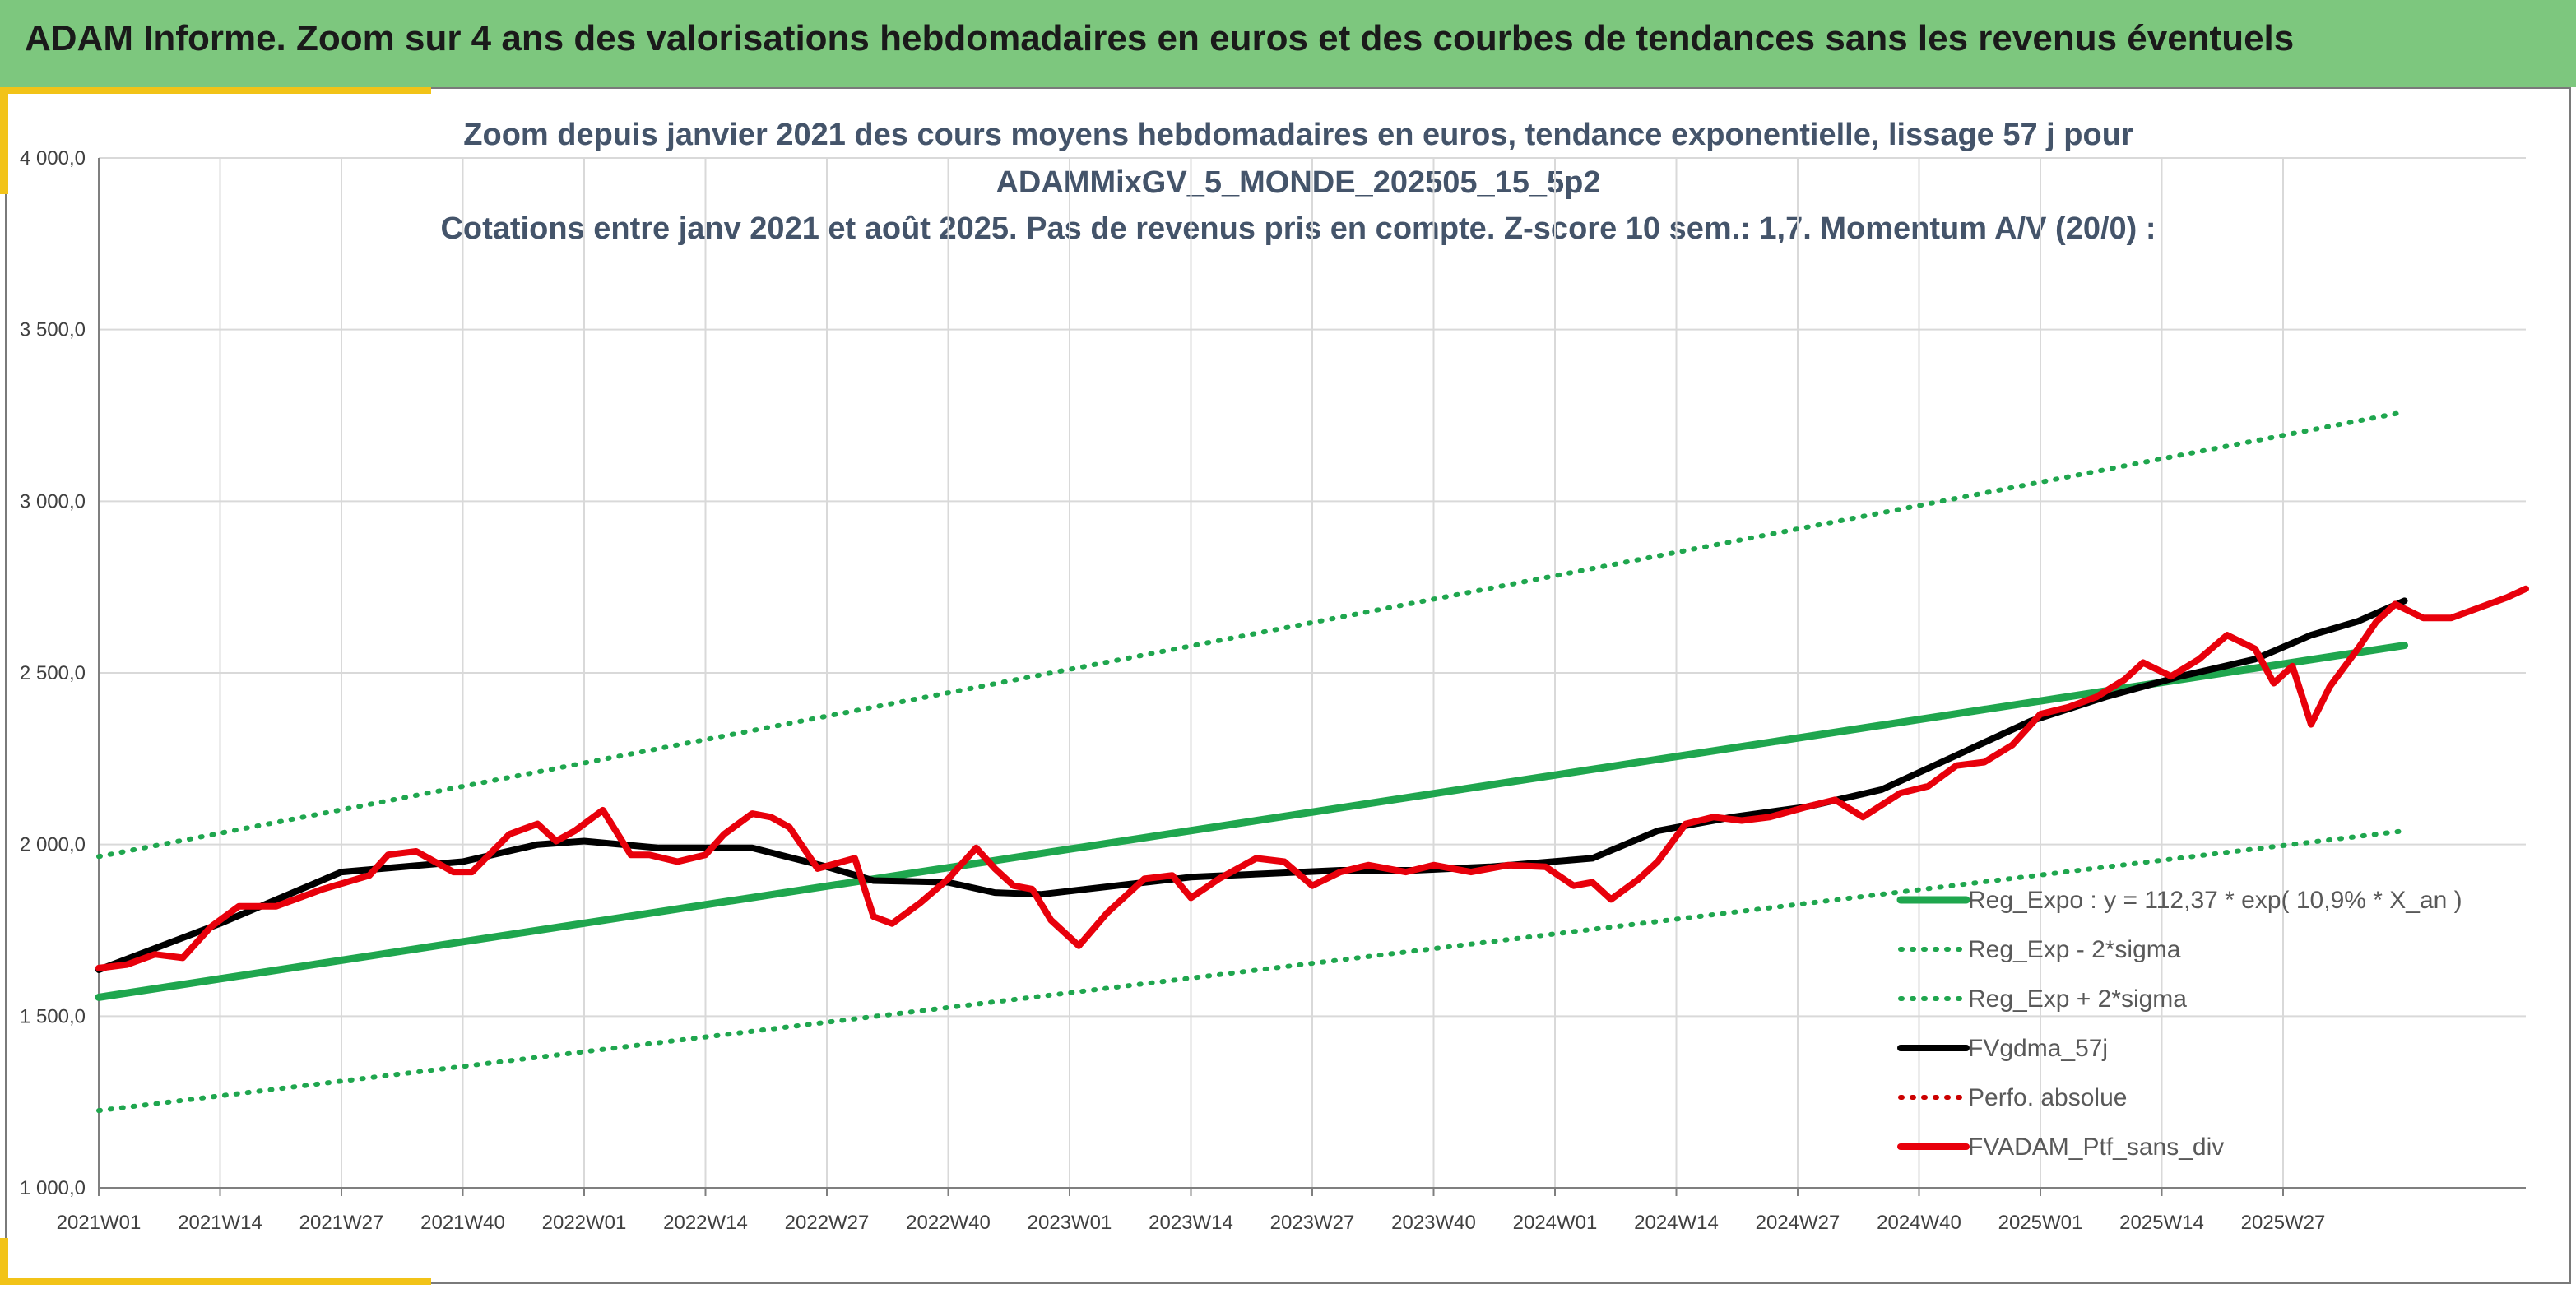 The image size is (2576, 1289). What do you see at coordinates (1798, 1223) in the screenshot?
I see `x-tick-label: 2024W27` at bounding box center [1798, 1223].